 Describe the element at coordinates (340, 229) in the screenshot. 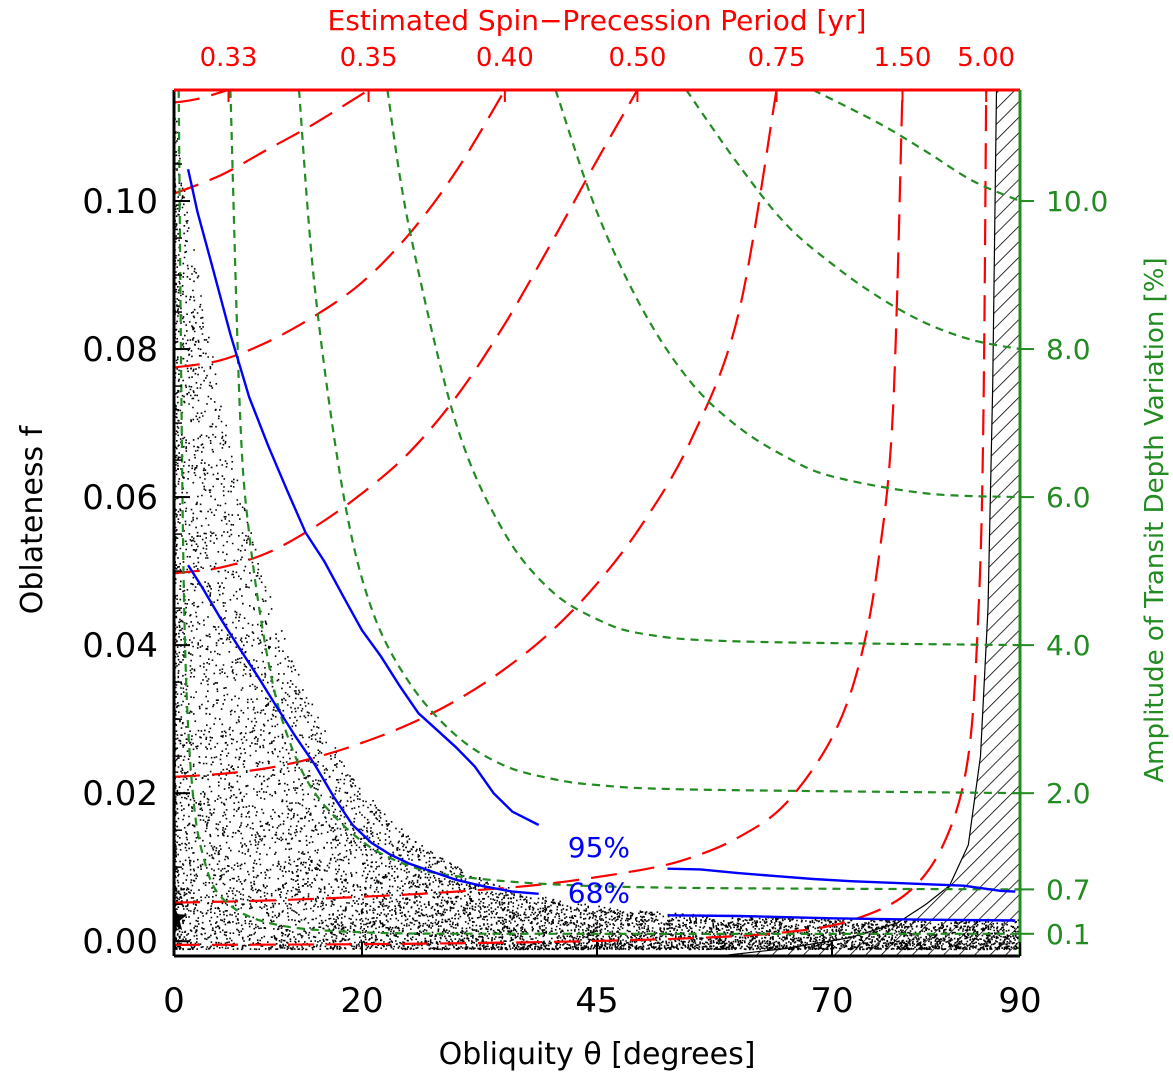

I see `precession-contour-0.40` at that location.